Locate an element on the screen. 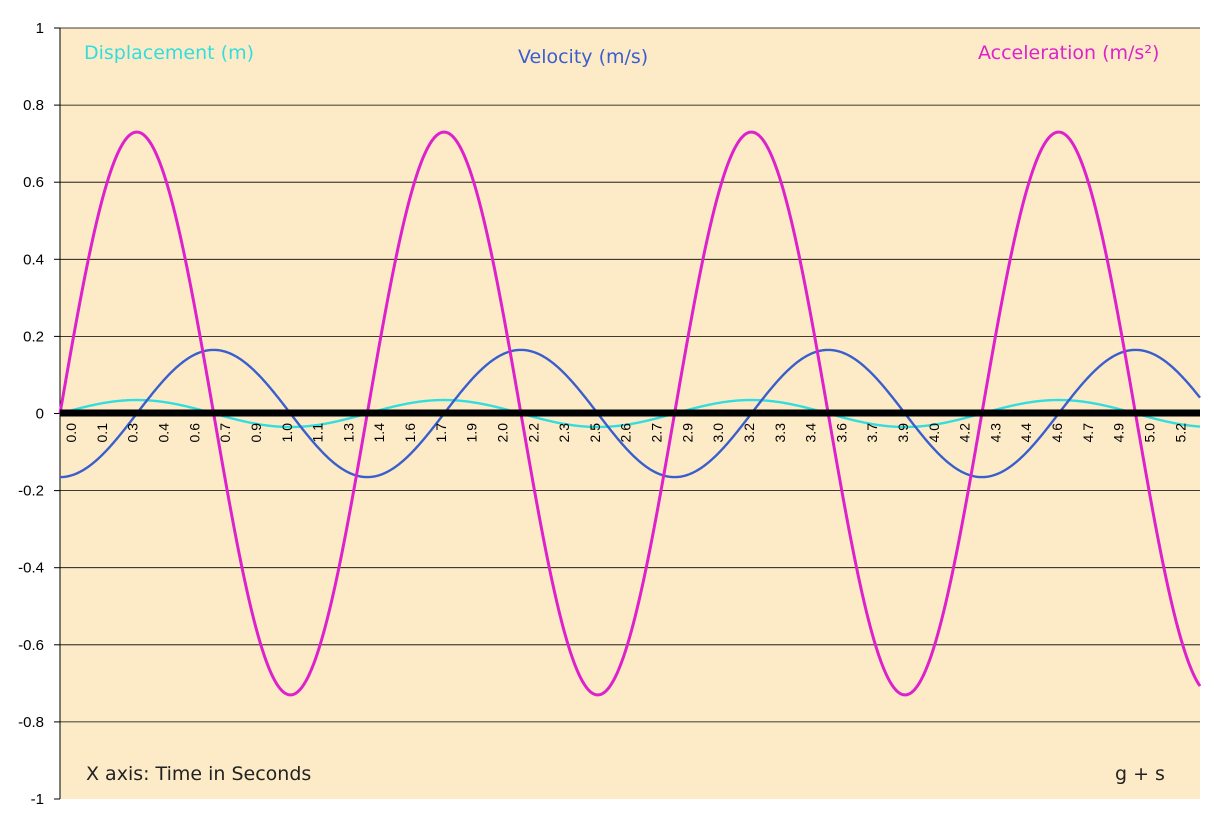  x-tick-label: 2.5 is located at coordinates (595, 433).